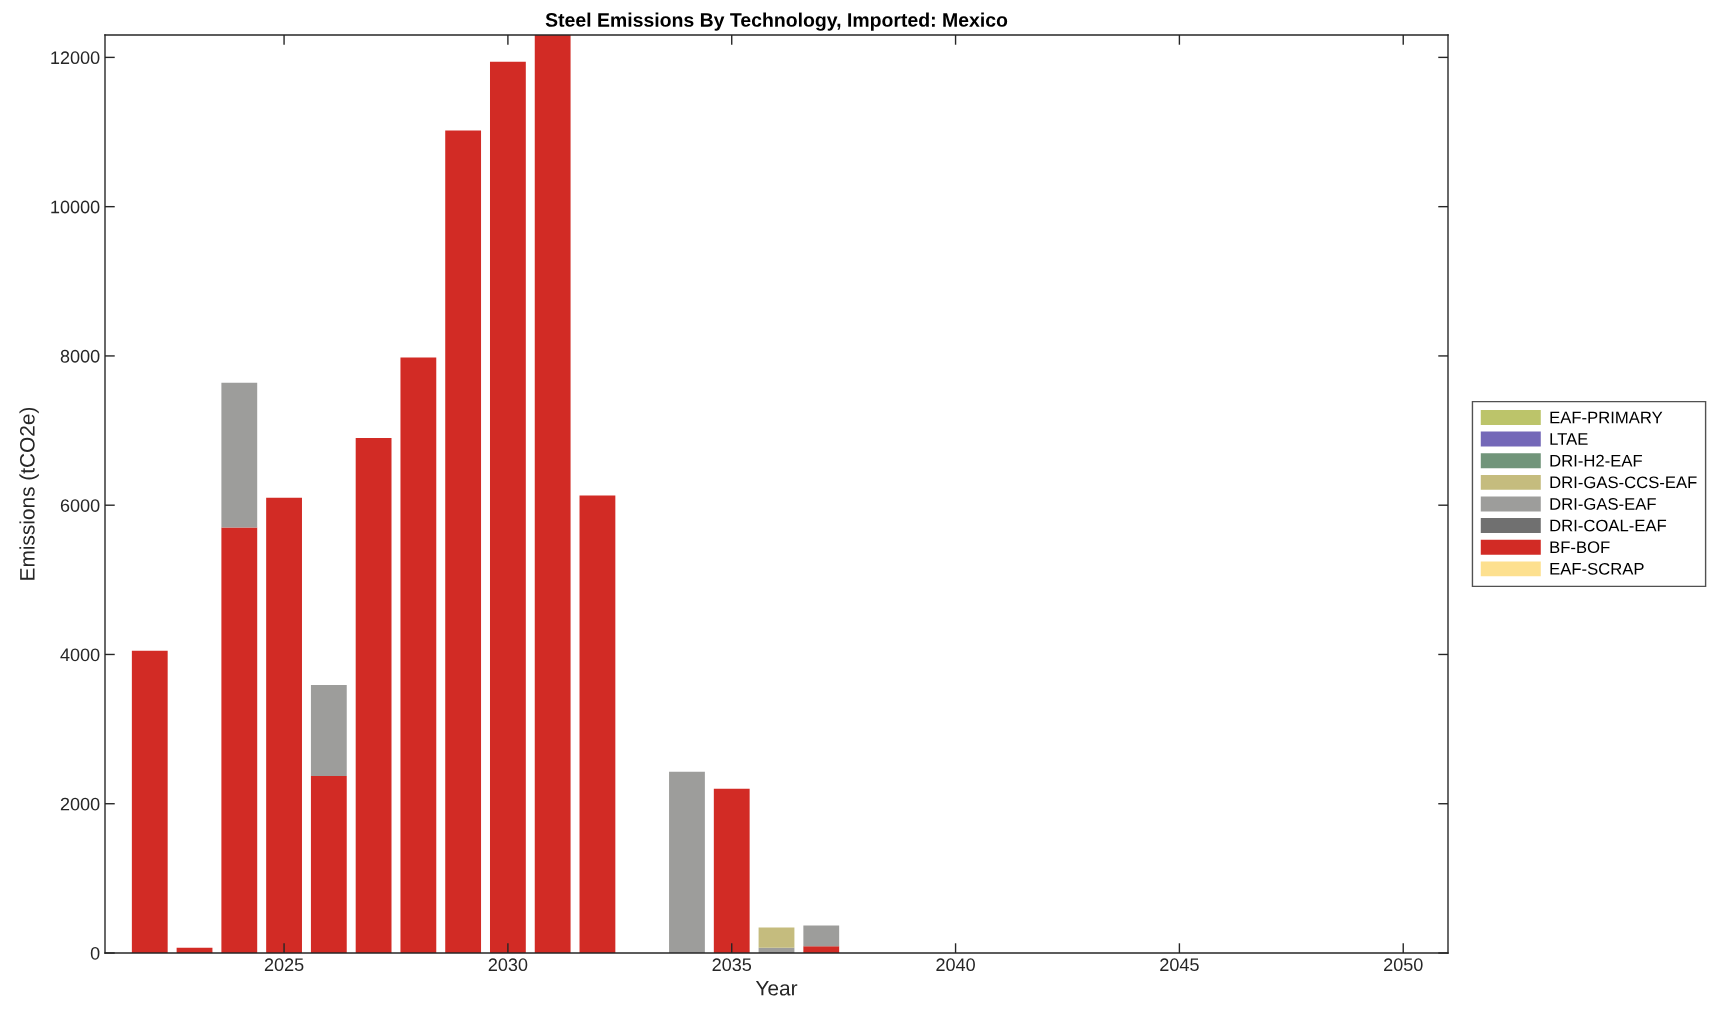  What do you see at coordinates (1580, 547) in the screenshot?
I see `legend-label: BF-BOF` at bounding box center [1580, 547].